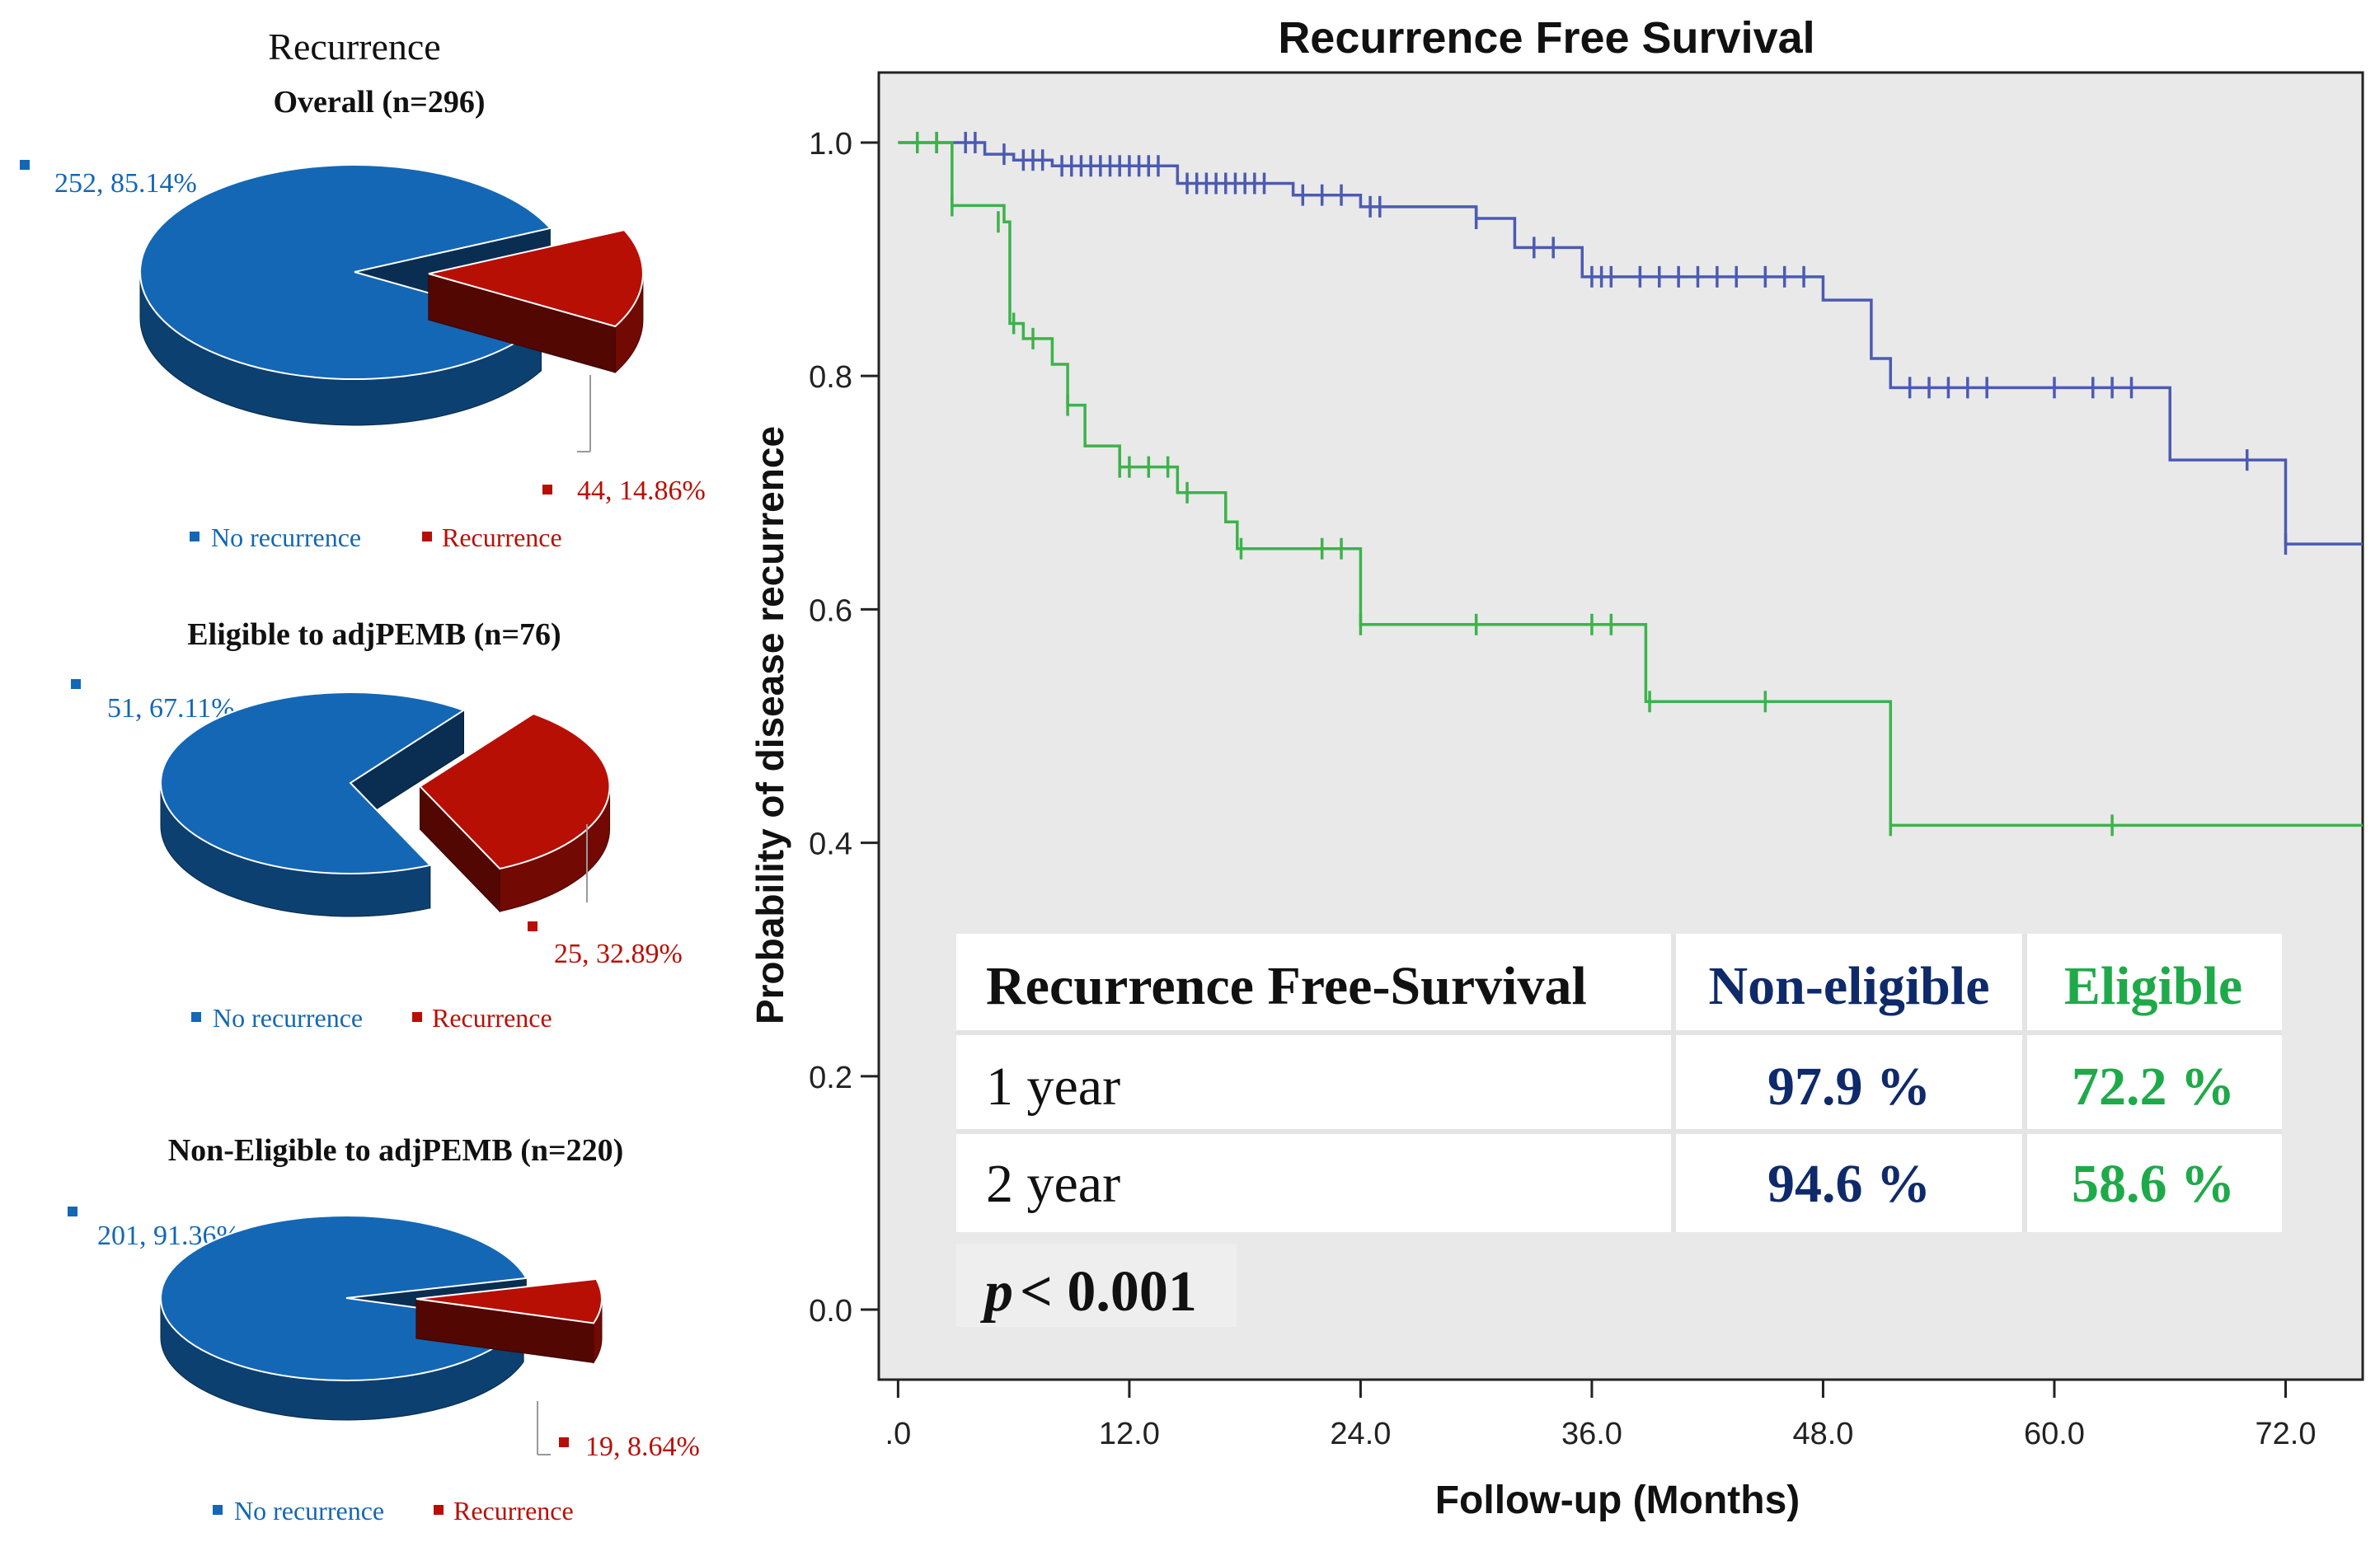 This screenshot has width=2380, height=1542. I want to click on y-tick-label: 0.4, so click(830, 844).